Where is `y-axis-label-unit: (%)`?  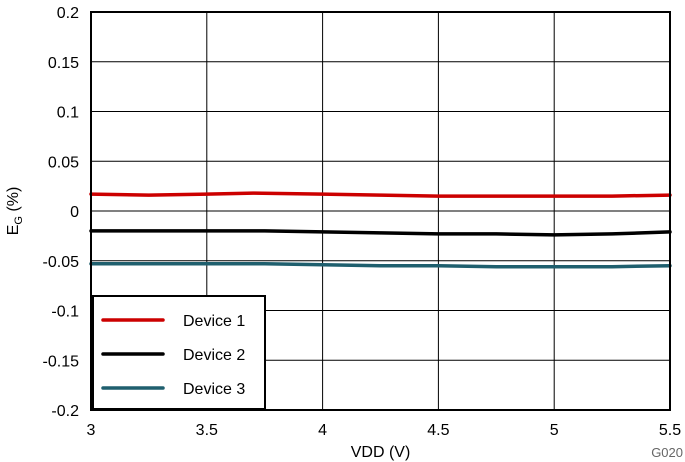
y-axis-label-unit: (%) is located at coordinates (13, 201).